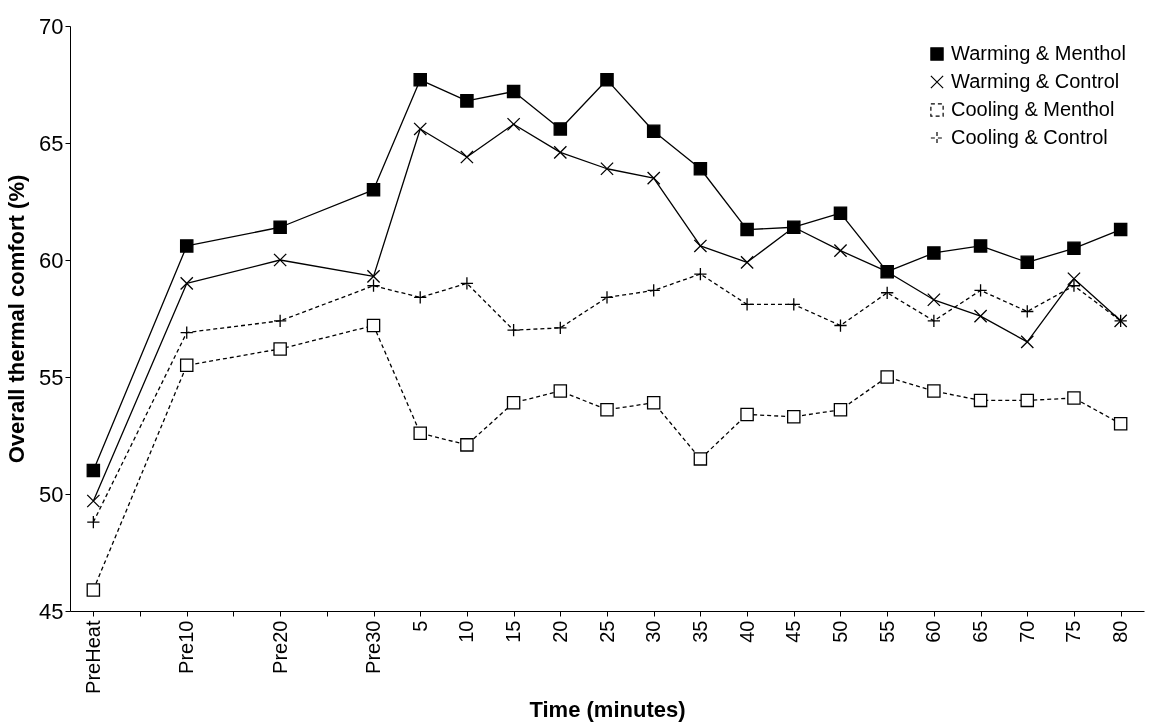 This screenshot has width=1154, height=726. What do you see at coordinates (886, 631) in the screenshot?
I see `x-tick-label: 55` at bounding box center [886, 631].